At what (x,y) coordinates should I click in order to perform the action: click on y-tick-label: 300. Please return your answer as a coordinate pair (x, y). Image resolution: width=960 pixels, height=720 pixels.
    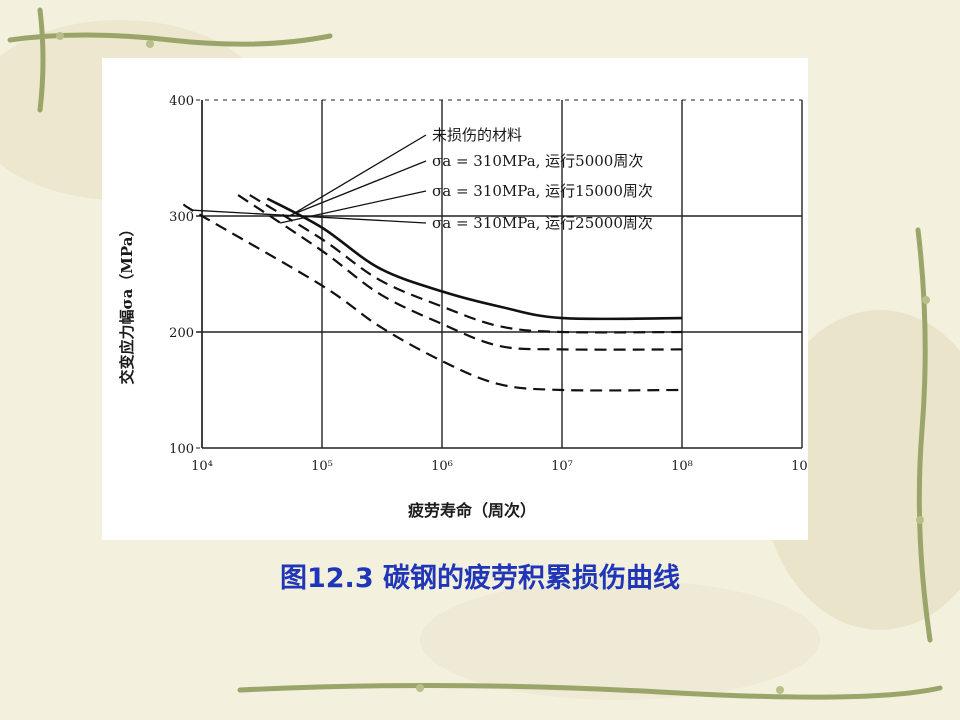
    Looking at the image, I should click on (181, 217).